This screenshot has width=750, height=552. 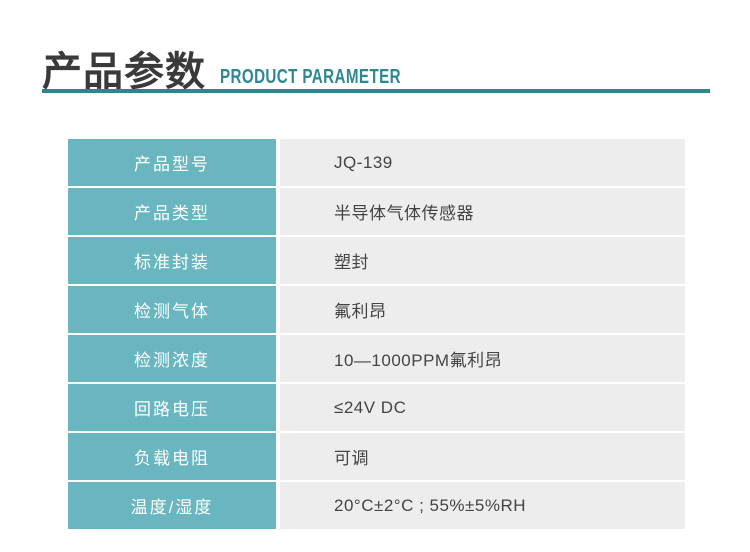 I want to click on spec-label-cell: 检测气体, so click(x=172, y=309).